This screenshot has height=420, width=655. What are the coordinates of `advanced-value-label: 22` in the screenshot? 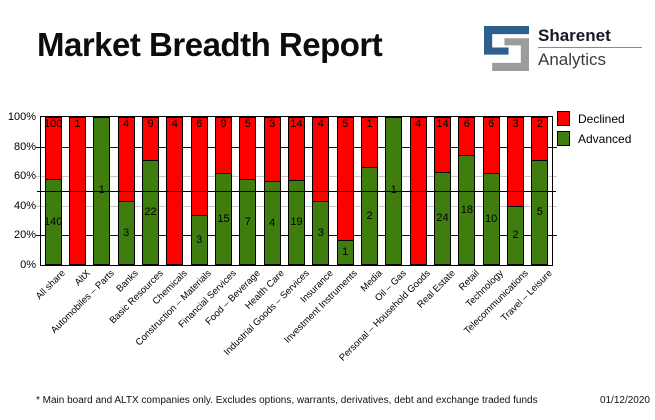 It's located at (150, 212).